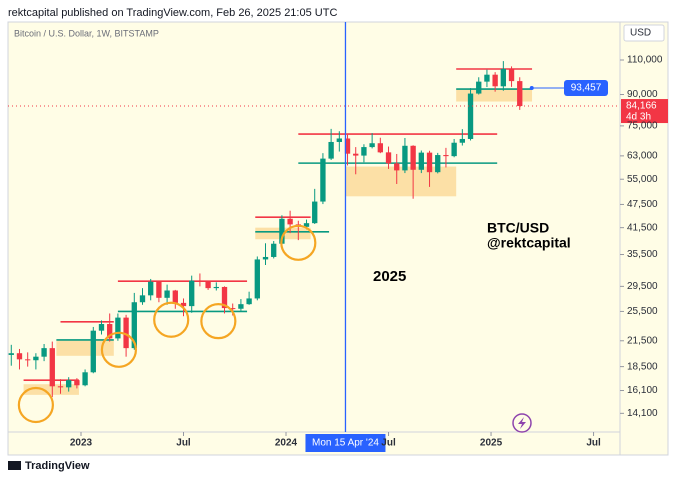 This screenshot has width=680, height=480. I want to click on logo-bolt, so click(522, 423).